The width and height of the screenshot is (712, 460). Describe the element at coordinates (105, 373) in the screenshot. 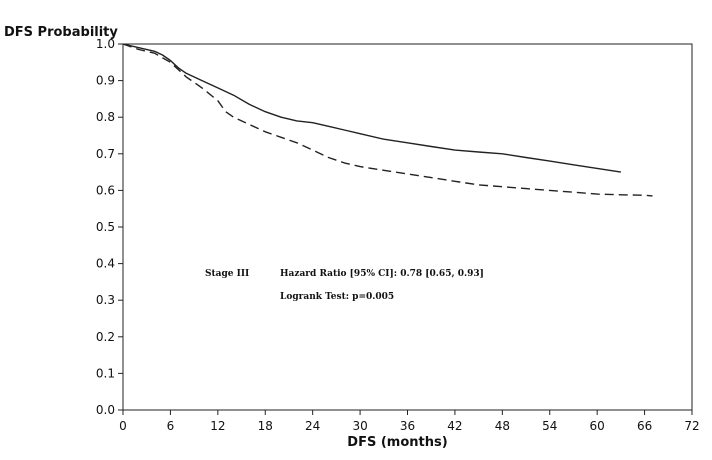

I see `y-tick-label: 0.1` at that location.